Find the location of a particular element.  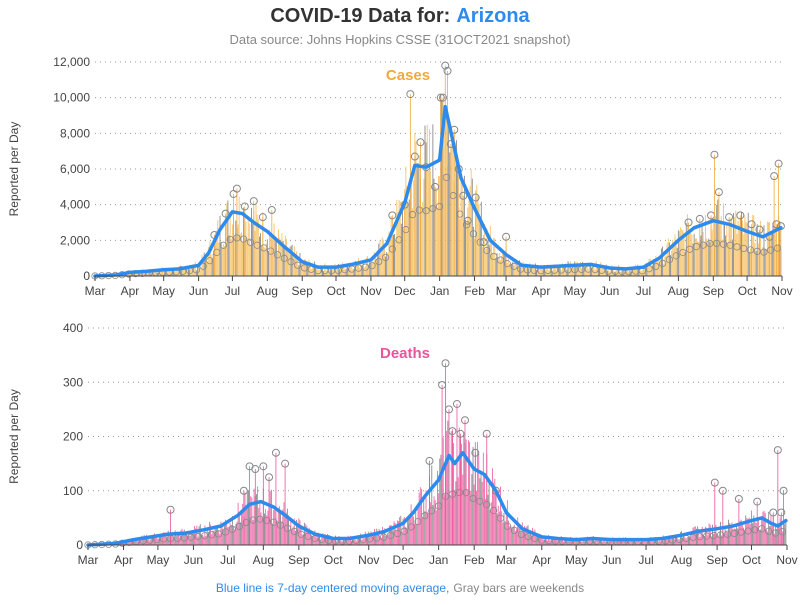

title-state: Arizona is located at coordinates (493, 16).